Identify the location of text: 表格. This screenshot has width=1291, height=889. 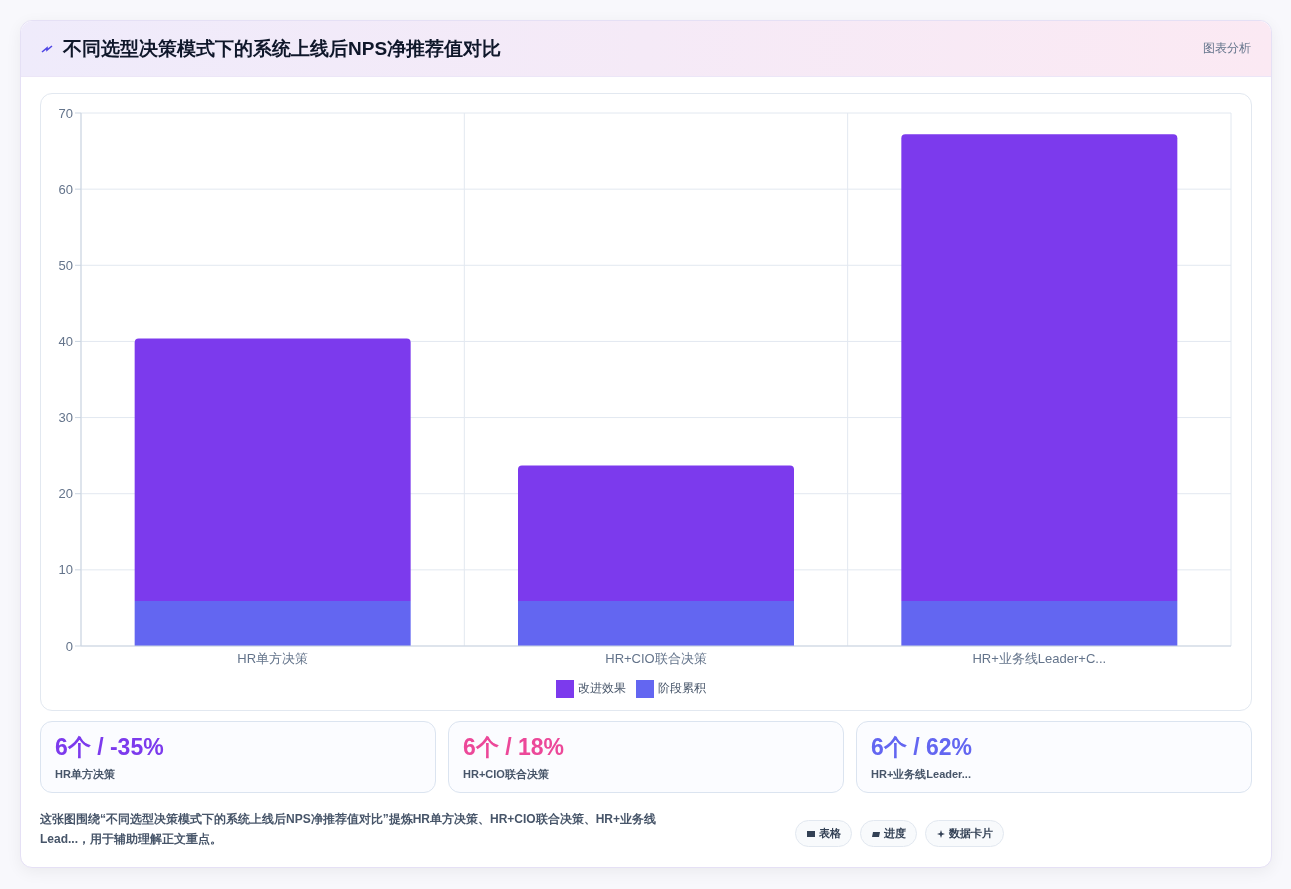
(823, 833).